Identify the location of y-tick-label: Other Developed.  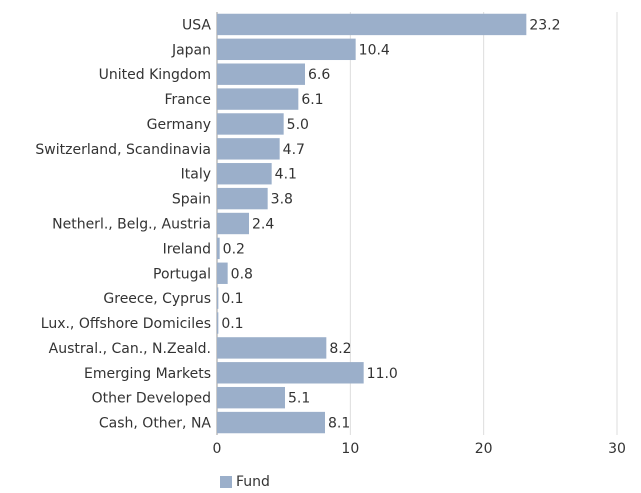
(151, 399).